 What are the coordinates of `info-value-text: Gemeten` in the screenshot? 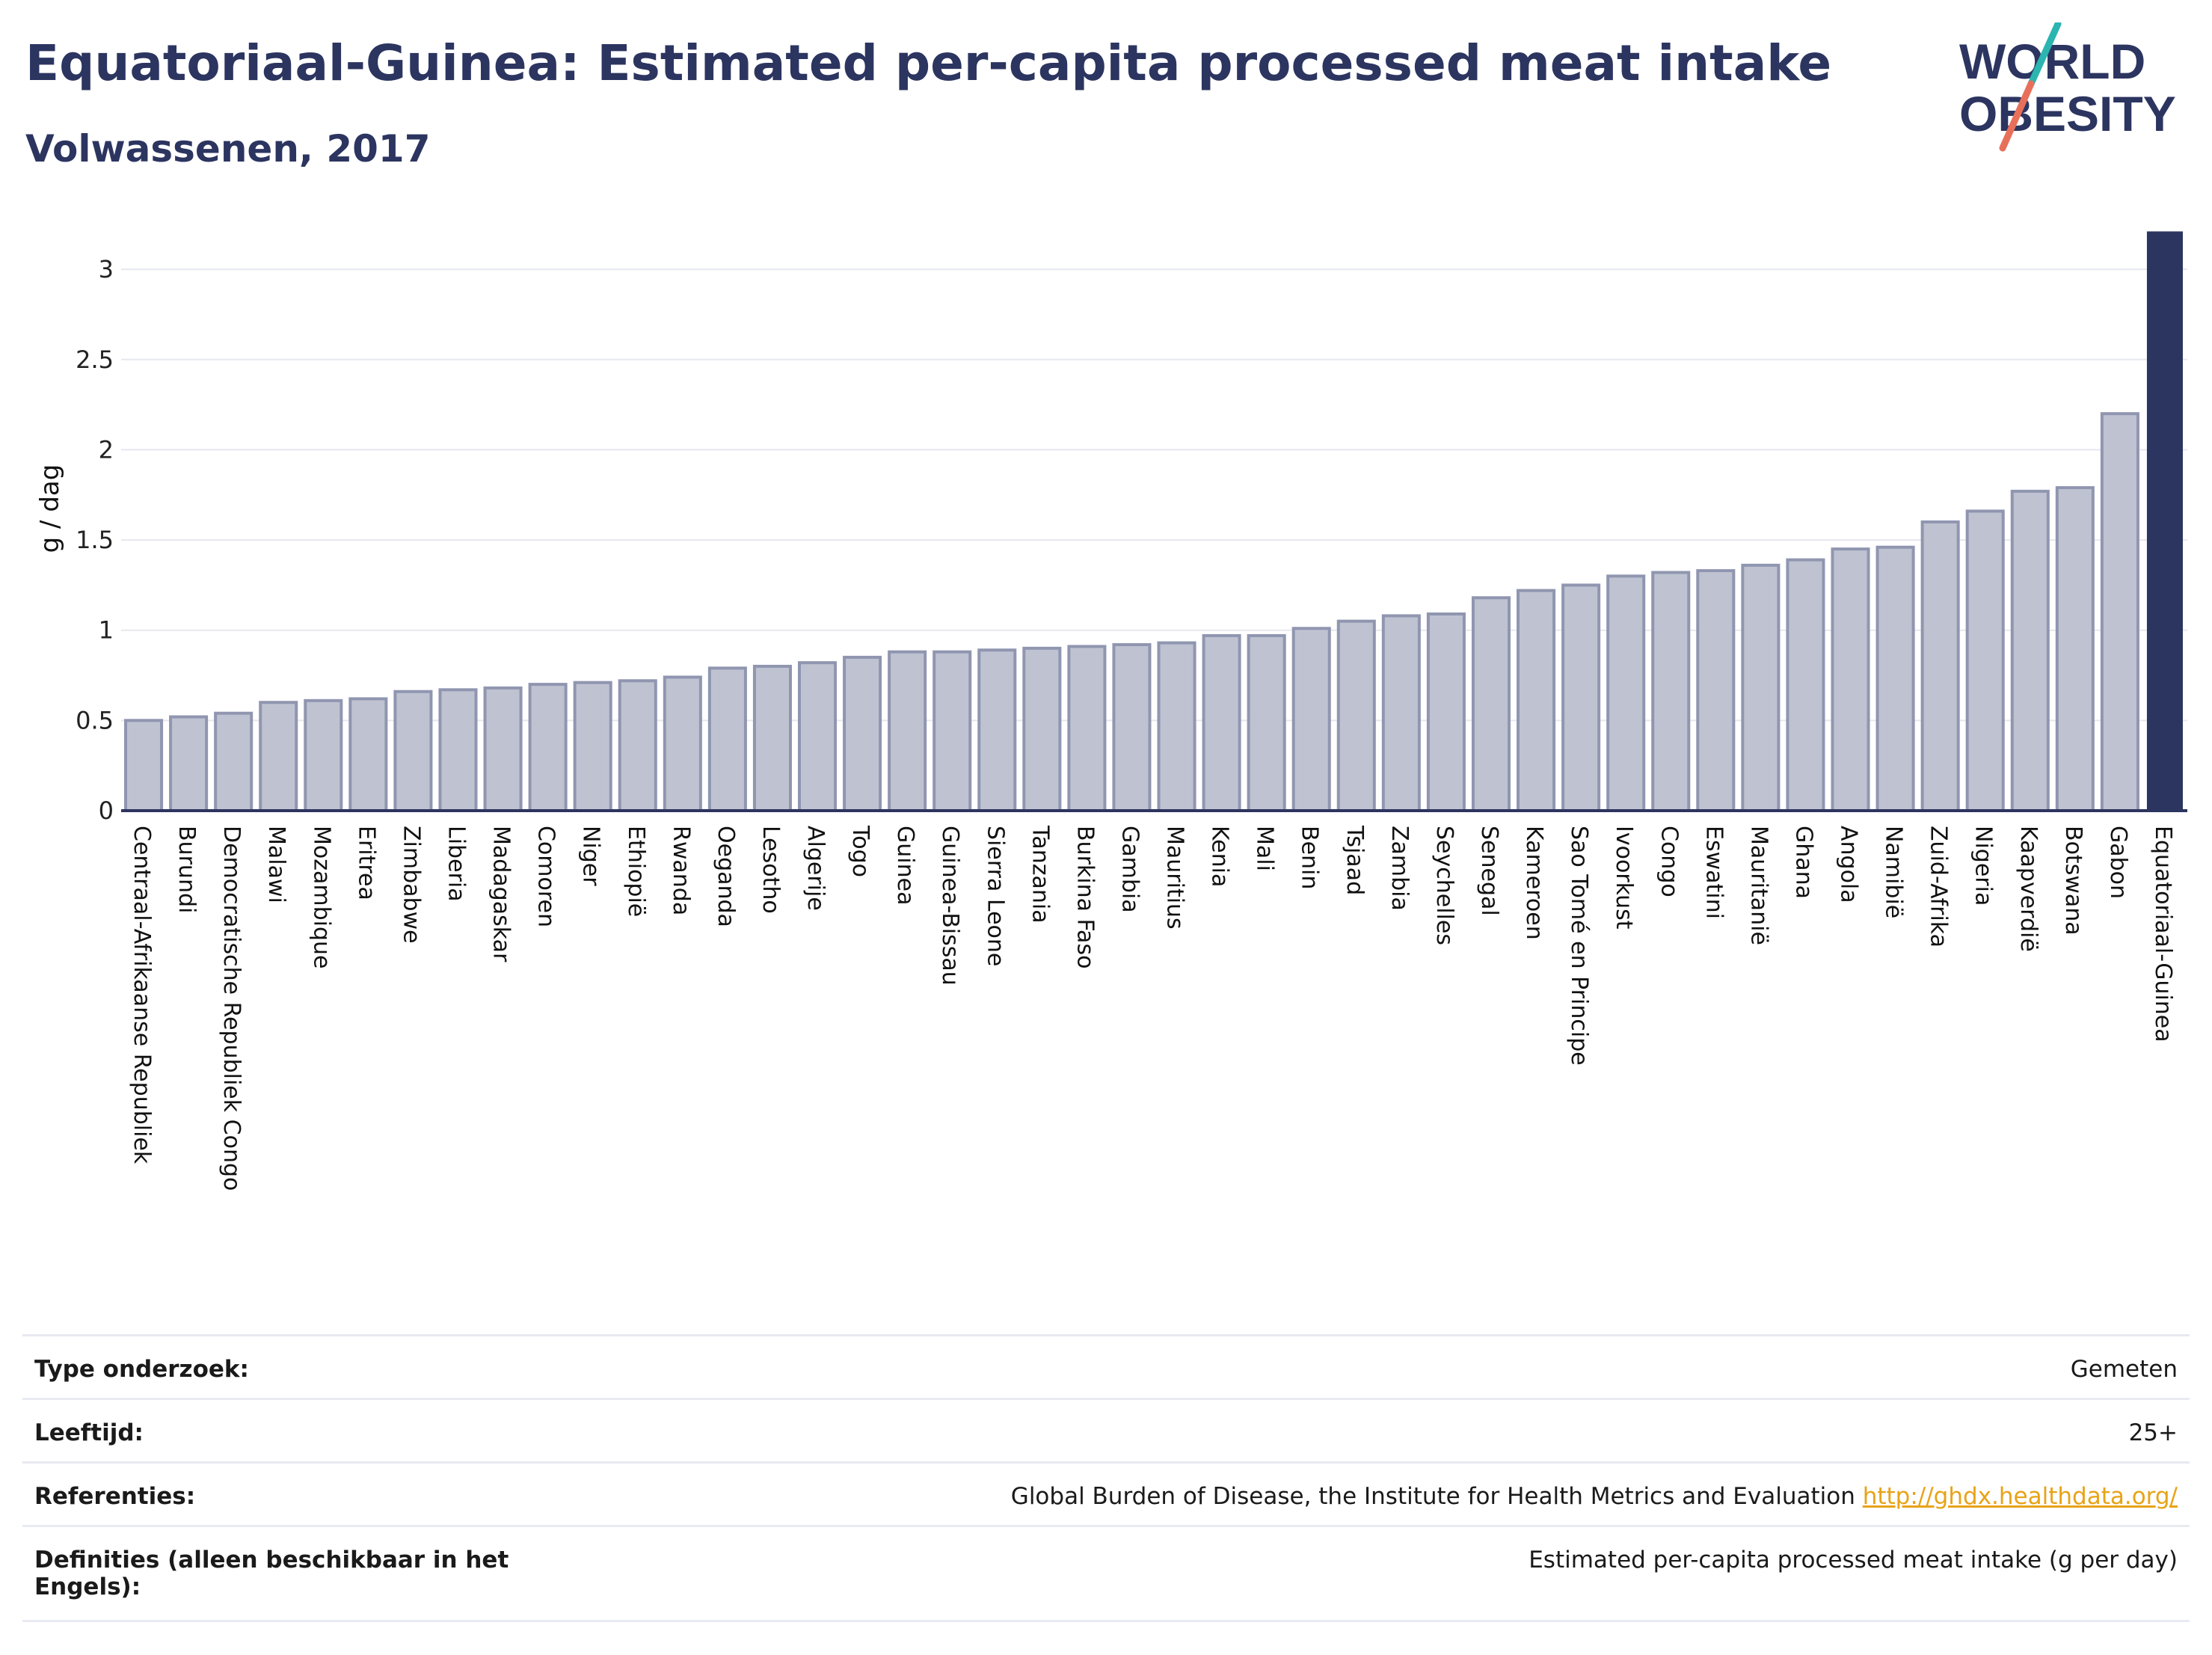 It's located at (2124, 1369).